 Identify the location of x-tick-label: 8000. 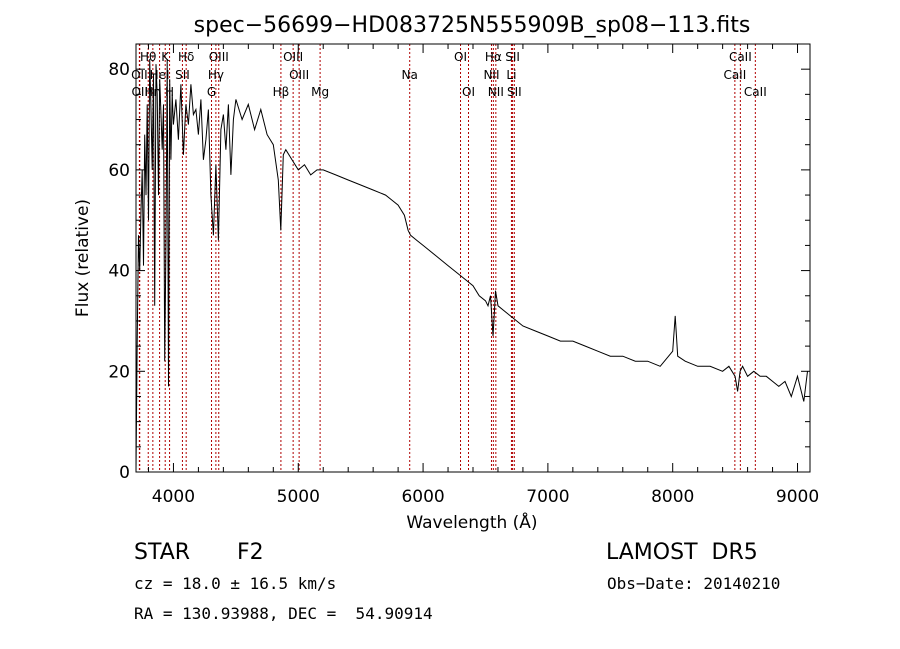
(672, 497).